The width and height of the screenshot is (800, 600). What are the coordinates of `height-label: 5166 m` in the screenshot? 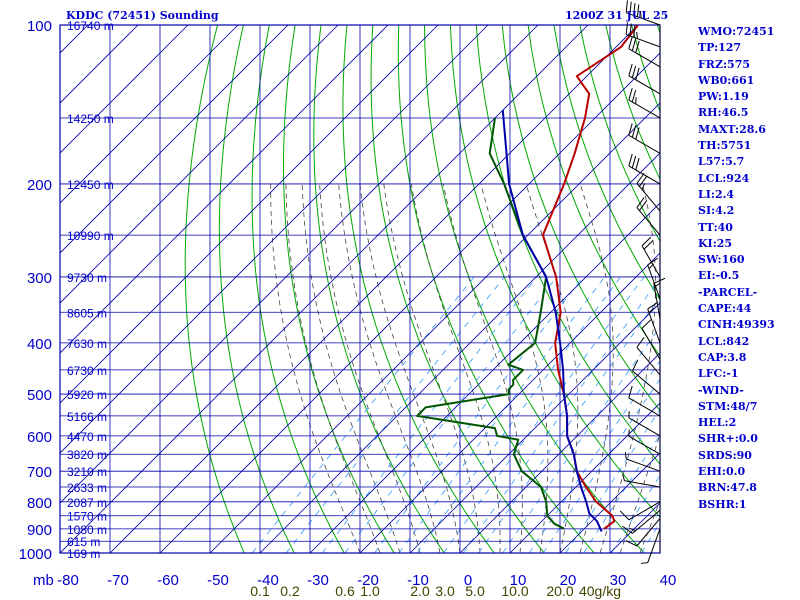 It's located at (87, 417).